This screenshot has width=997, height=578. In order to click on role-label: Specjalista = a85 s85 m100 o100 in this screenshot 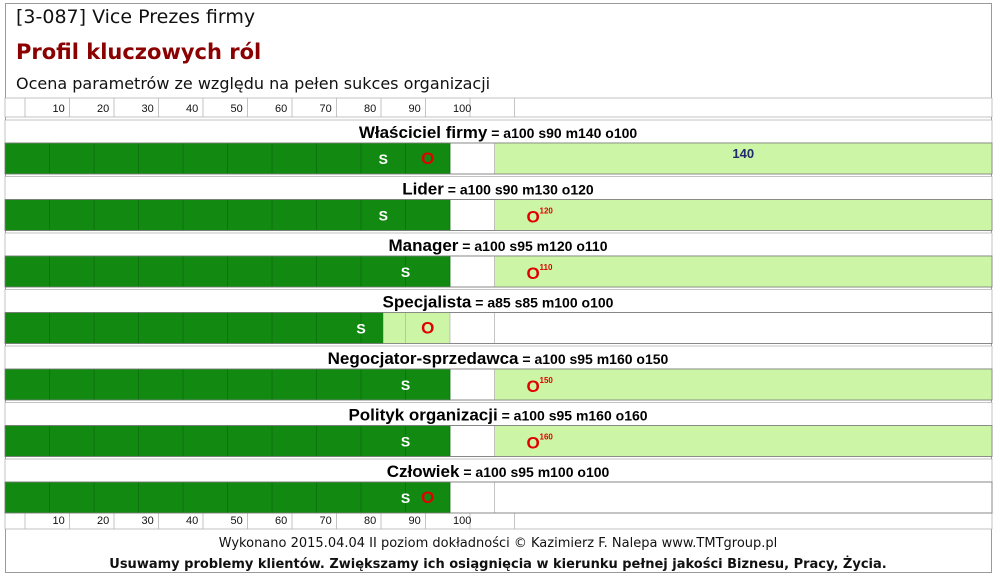, I will do `click(498, 302)`.